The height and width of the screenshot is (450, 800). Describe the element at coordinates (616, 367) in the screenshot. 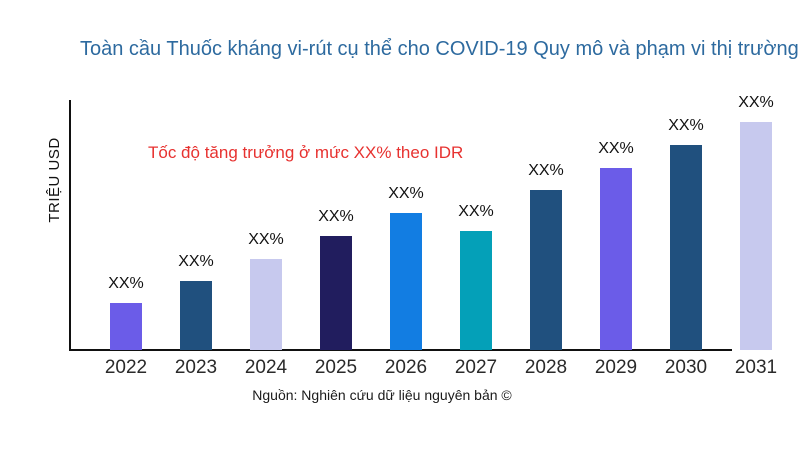

I see `x-tick-label-2029: 2029` at that location.